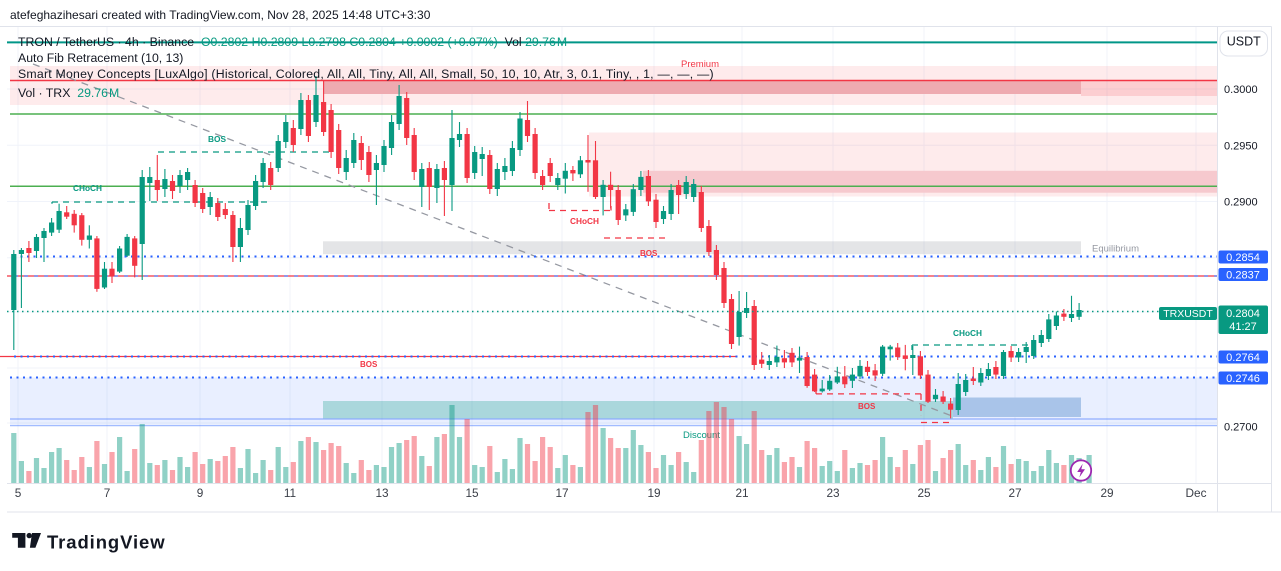 Image resolution: width=1281 pixels, height=571 pixels. What do you see at coordinates (1014, 493) in the screenshot?
I see `svg-text: 27` at bounding box center [1014, 493].